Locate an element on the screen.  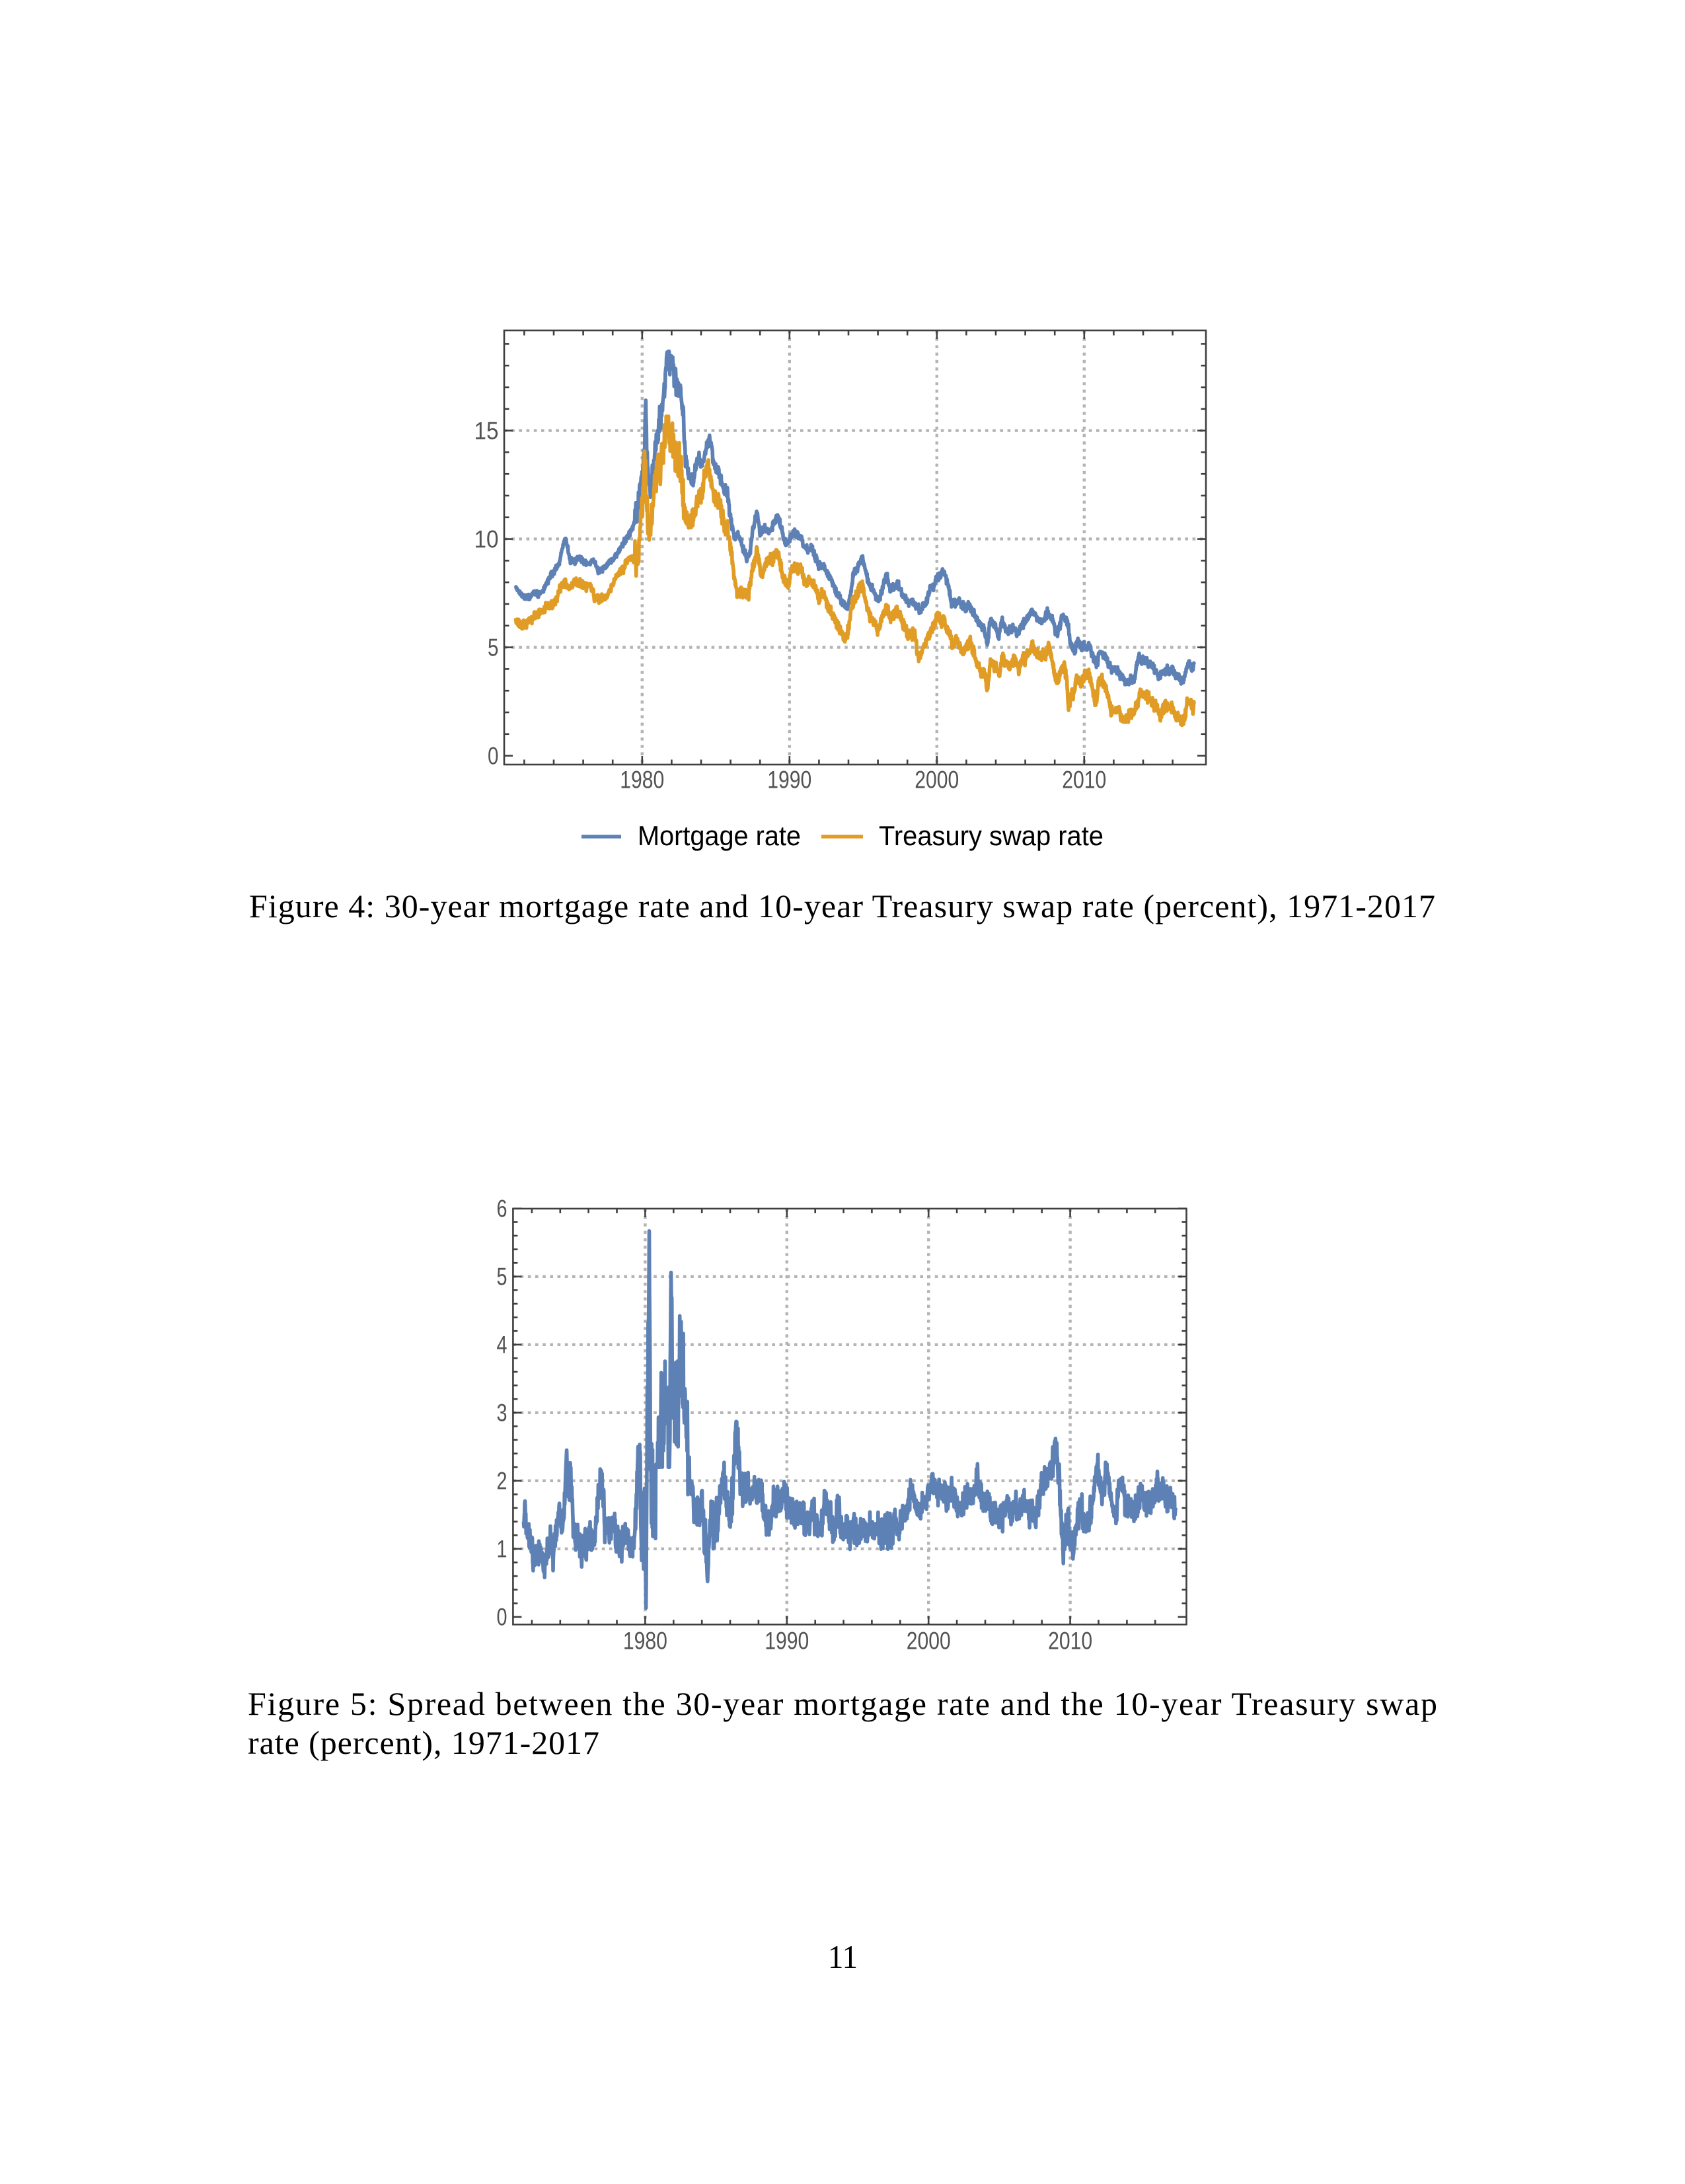
svg-text: 2 is located at coordinates (502, 1481).